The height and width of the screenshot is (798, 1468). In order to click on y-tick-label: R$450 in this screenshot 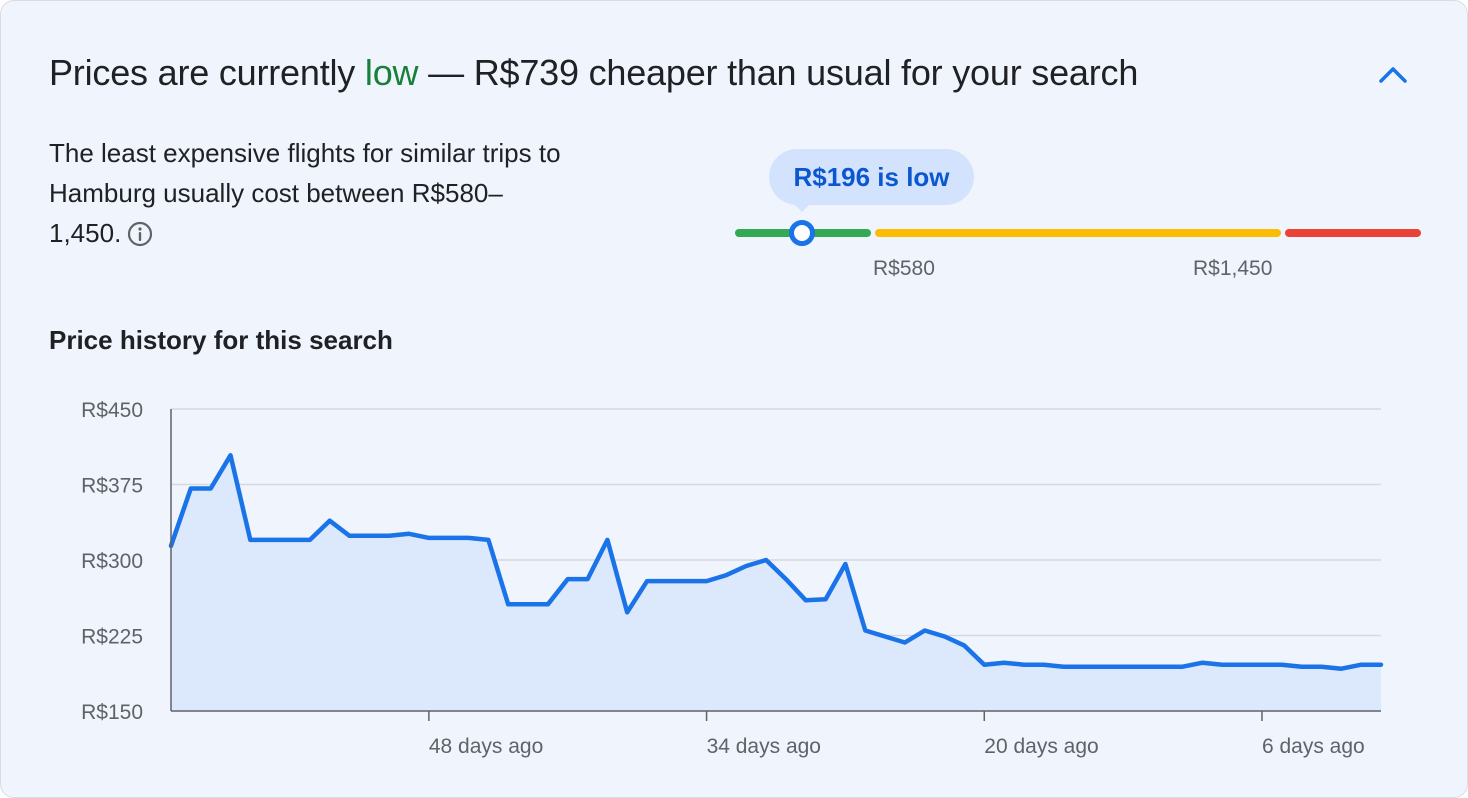, I will do `click(112, 410)`.